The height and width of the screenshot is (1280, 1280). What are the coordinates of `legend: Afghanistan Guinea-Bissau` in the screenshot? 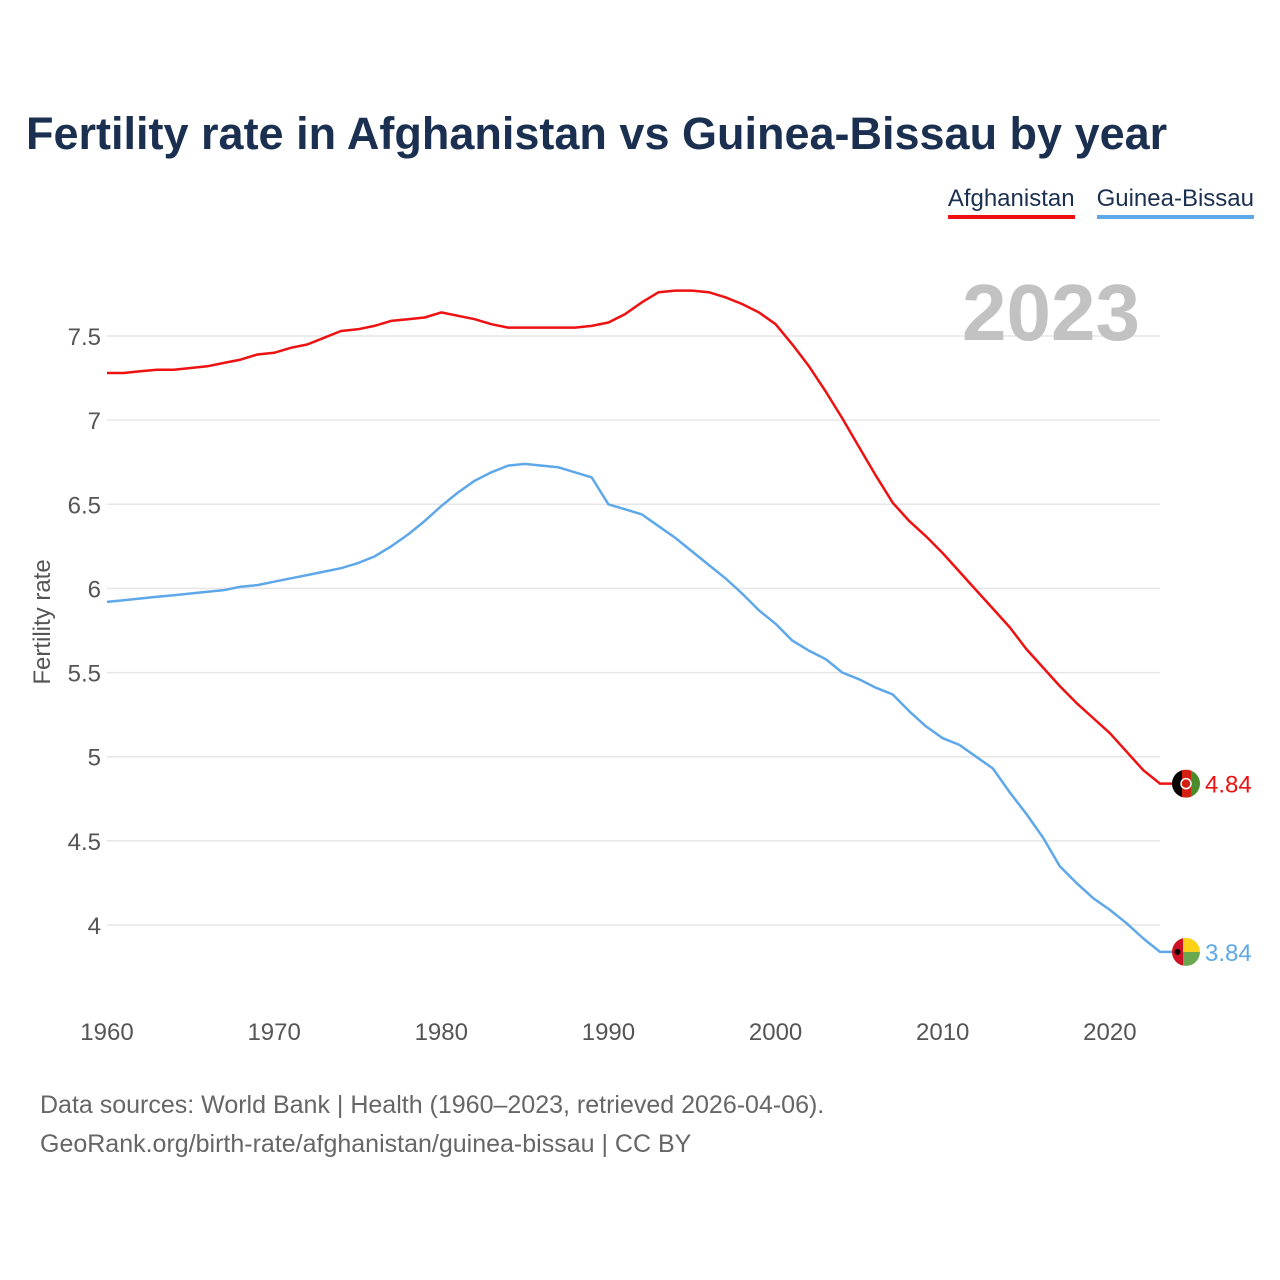 It's located at (1100, 202).